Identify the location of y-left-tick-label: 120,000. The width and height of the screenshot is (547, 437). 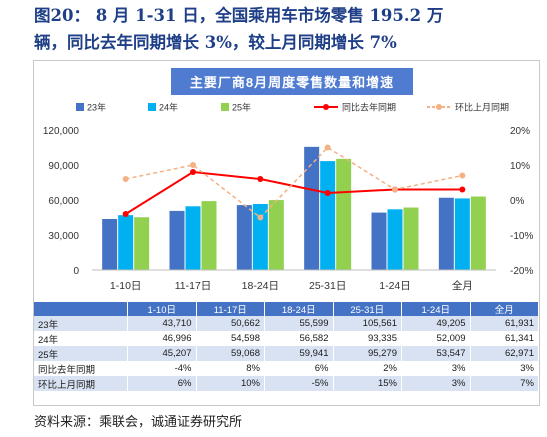
(61, 131).